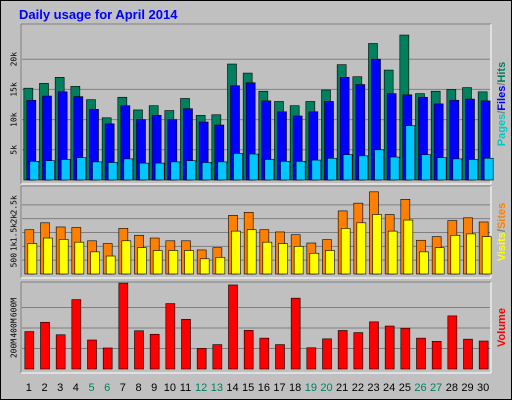 The height and width of the screenshot is (400, 512). I want to click on y-axis-label-part: Sites, so click(502, 216).